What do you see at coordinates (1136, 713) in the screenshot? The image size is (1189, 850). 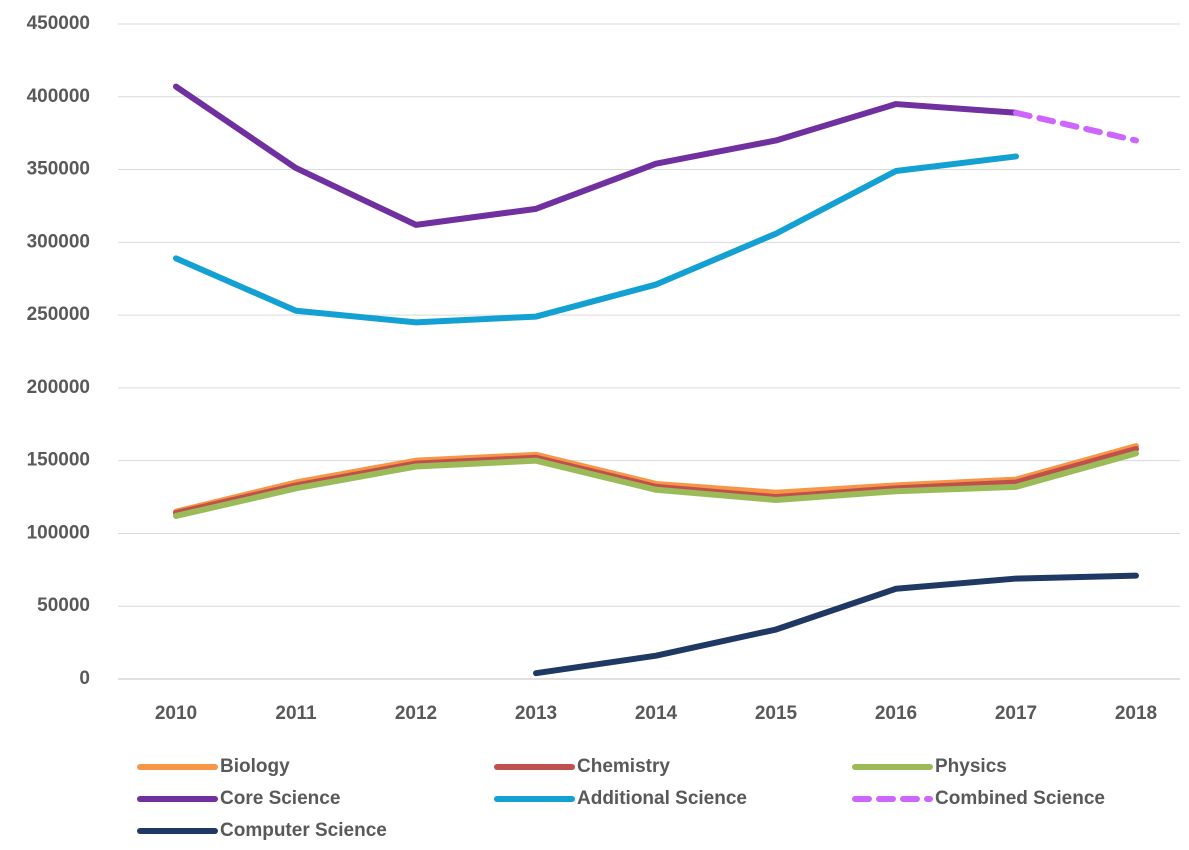 I see `x-tick-label: 2018` at bounding box center [1136, 713].